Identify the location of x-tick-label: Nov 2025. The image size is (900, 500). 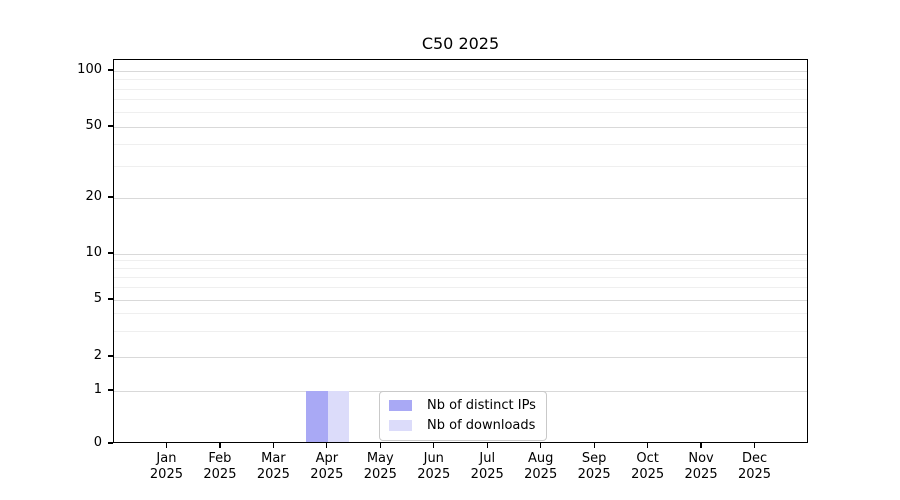
(701, 466).